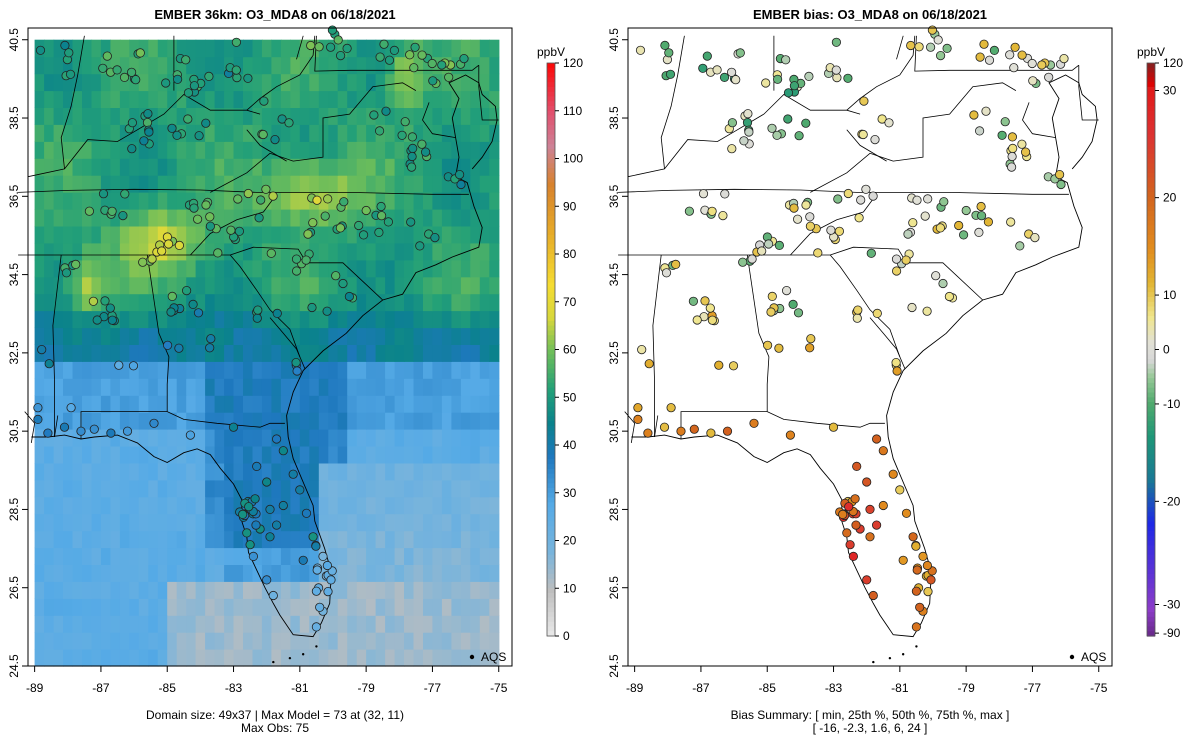  I want to click on y-tick-label: 38.5, so click(614, 118).